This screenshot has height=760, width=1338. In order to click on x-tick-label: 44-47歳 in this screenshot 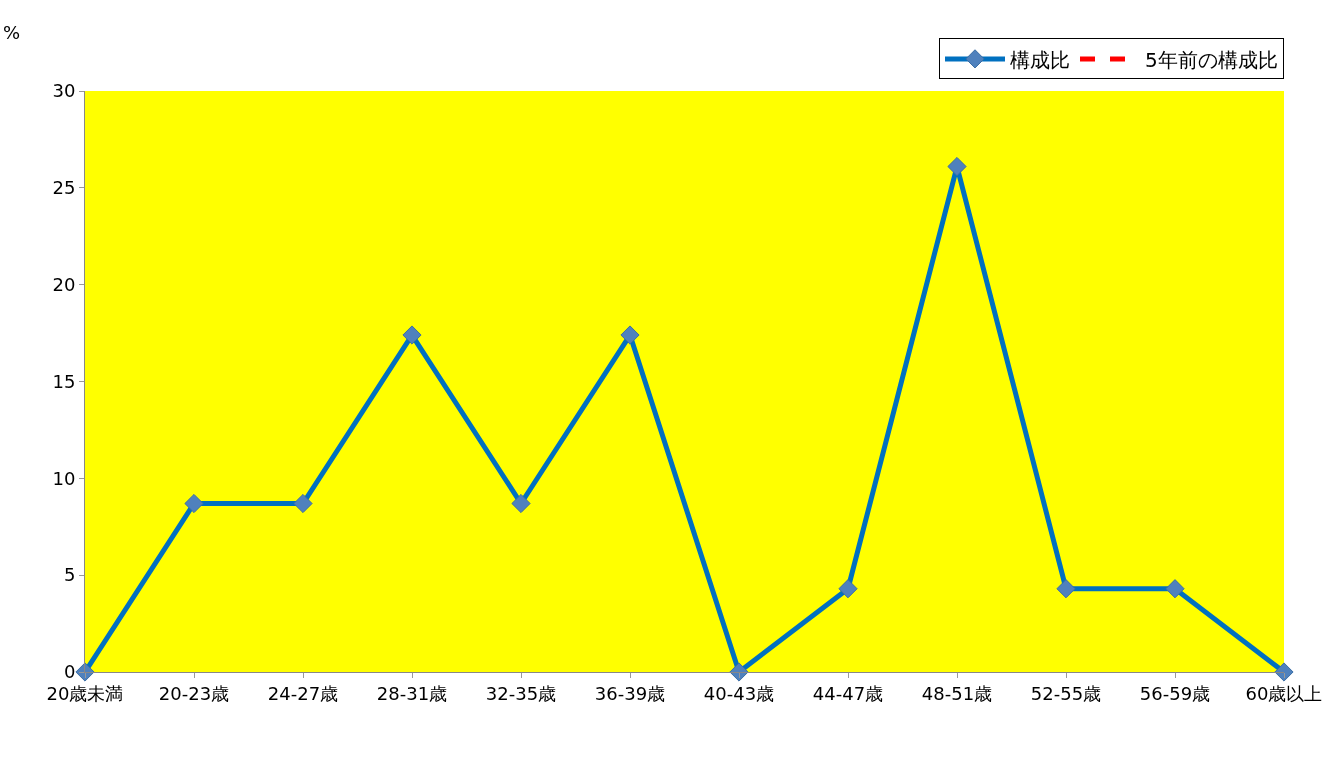, I will do `click(848, 693)`.